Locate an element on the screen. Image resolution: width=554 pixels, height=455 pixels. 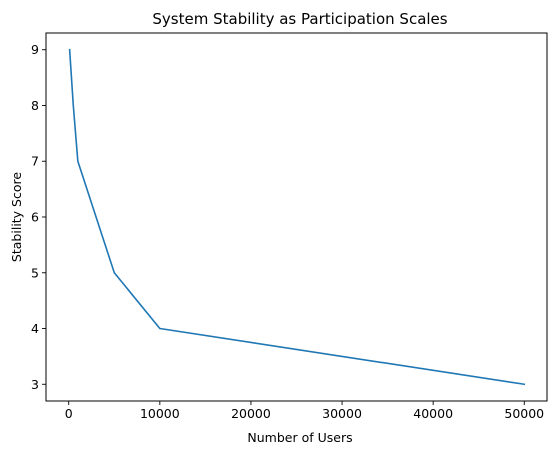
x-tick-label: 40000 is located at coordinates (433, 413).